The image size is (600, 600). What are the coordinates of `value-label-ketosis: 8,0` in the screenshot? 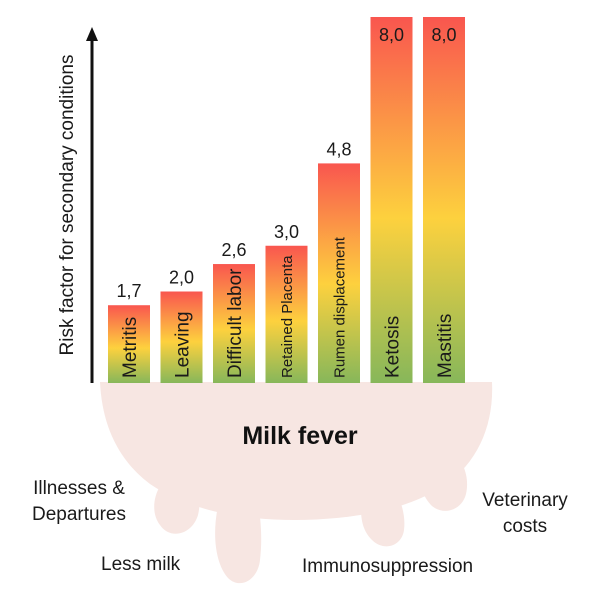 It's located at (391, 35).